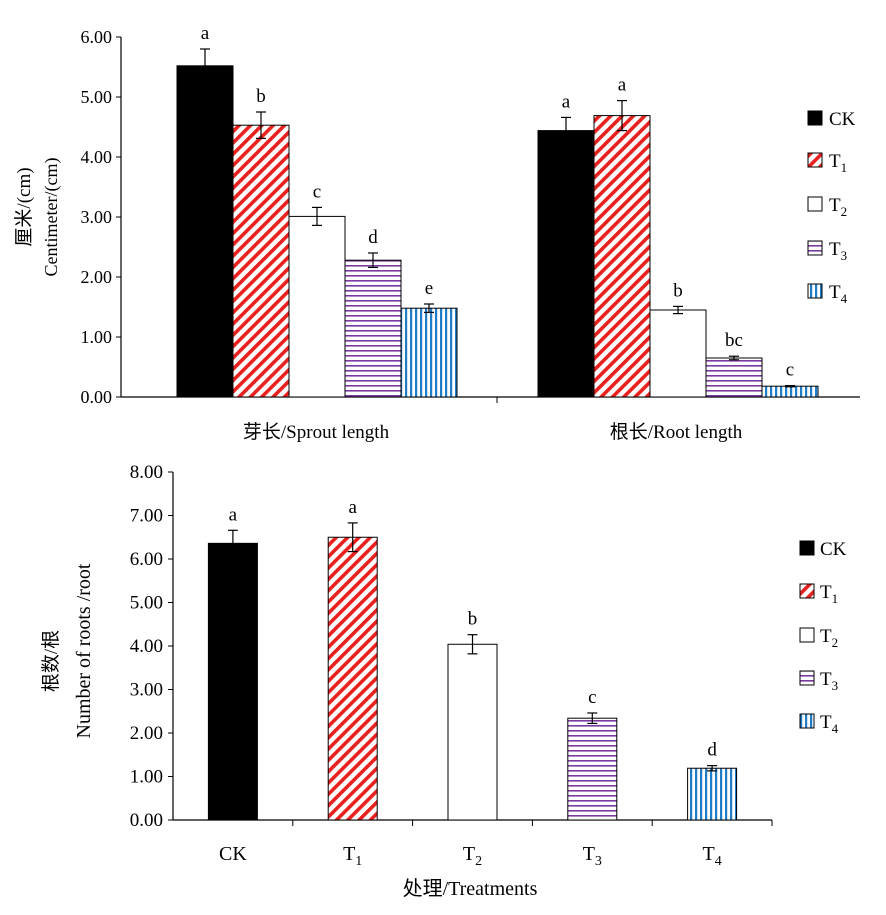 The width and height of the screenshot is (886, 915). I want to click on x-tick-label-ck: CK, so click(233, 854).